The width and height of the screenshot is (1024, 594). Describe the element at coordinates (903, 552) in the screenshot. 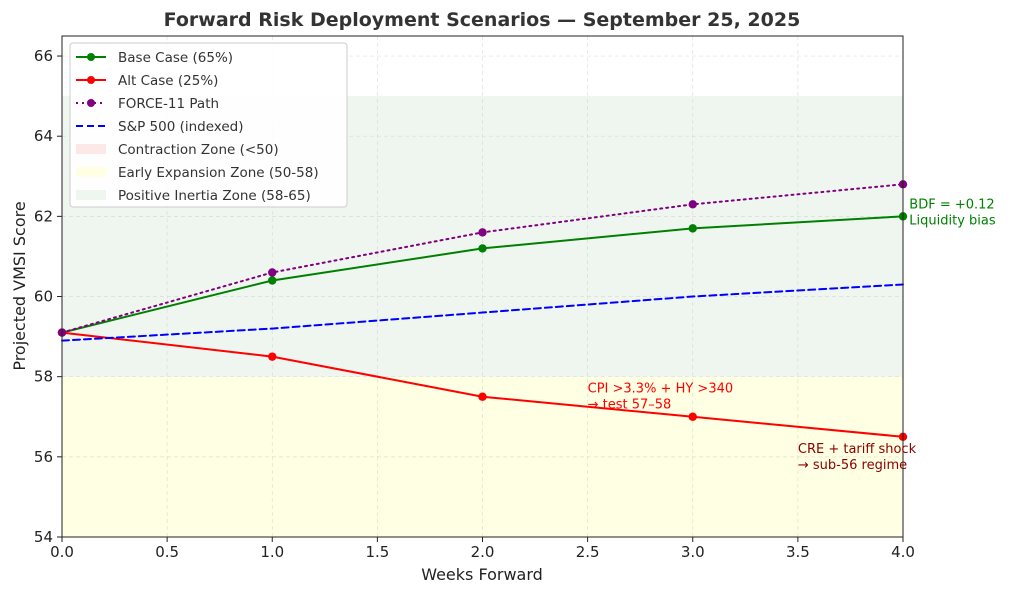

I see `x-tick-label: 4.0` at that location.